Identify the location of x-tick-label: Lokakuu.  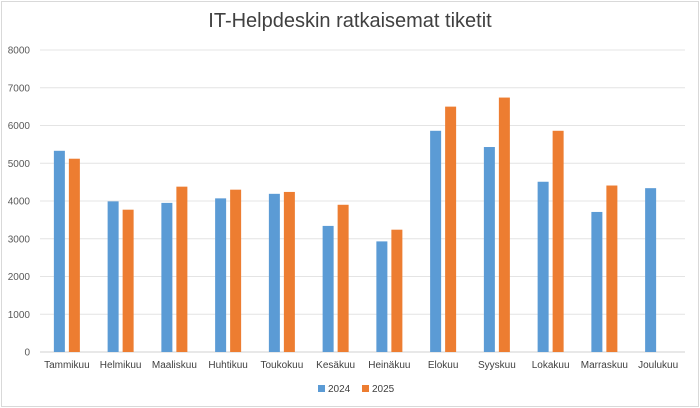
(551, 365).